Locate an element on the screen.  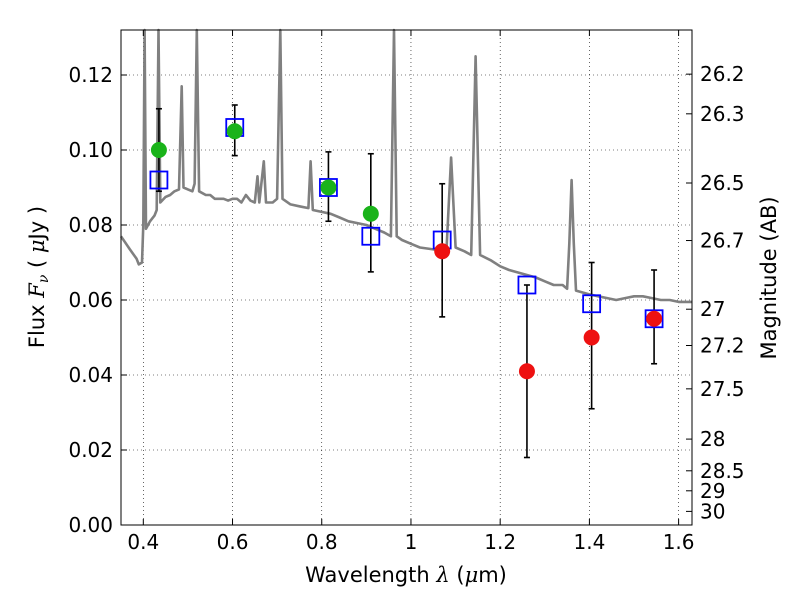
y2-tick-label: 27.5 is located at coordinates (722, 389).